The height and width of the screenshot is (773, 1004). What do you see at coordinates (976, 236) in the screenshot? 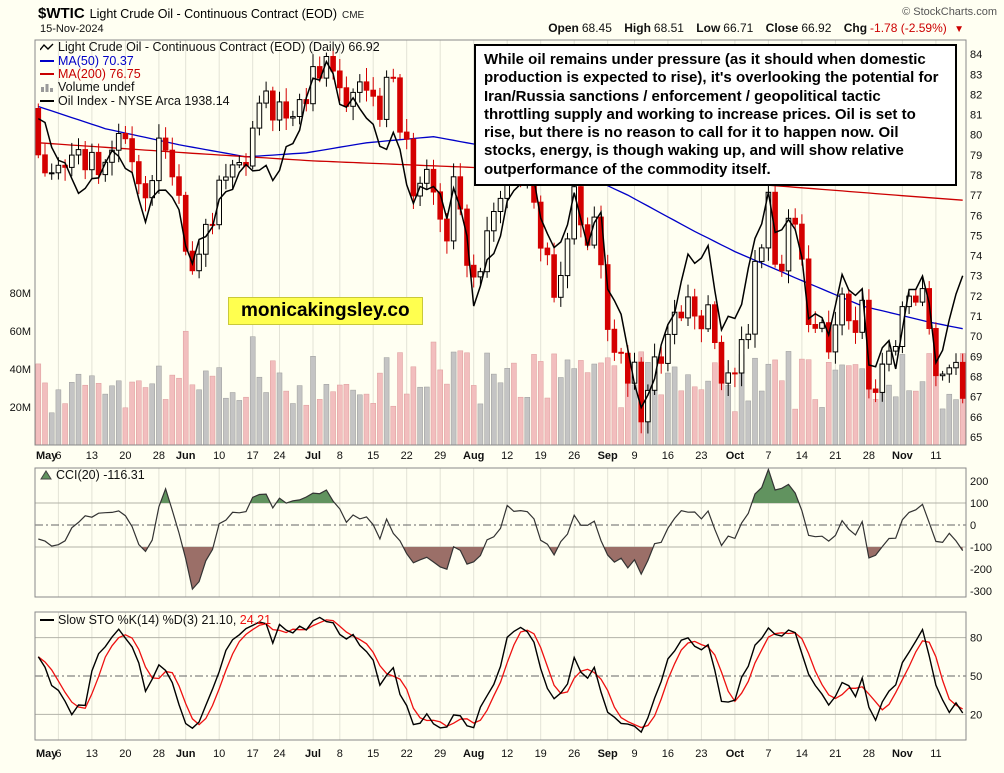
I see `svg-text: 75` at bounding box center [976, 236].